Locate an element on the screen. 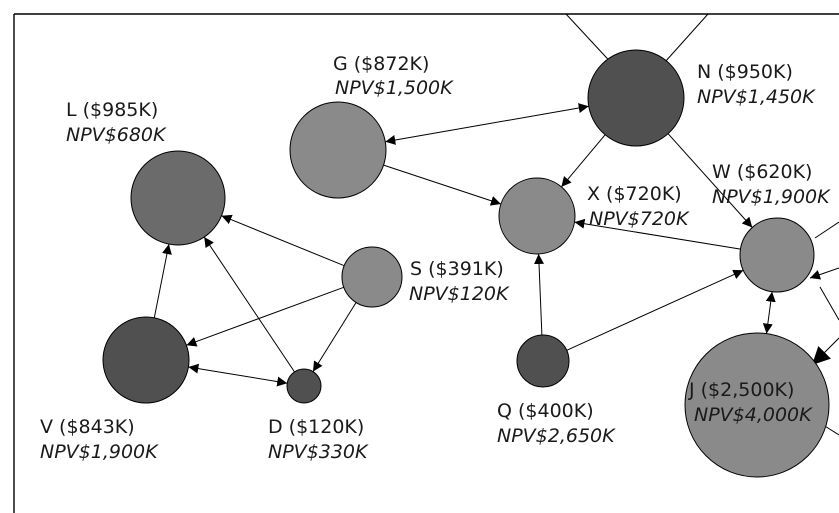 This screenshot has width=839, height=513. node-G-npv-label: NPV$1,500K is located at coordinates (394, 88).